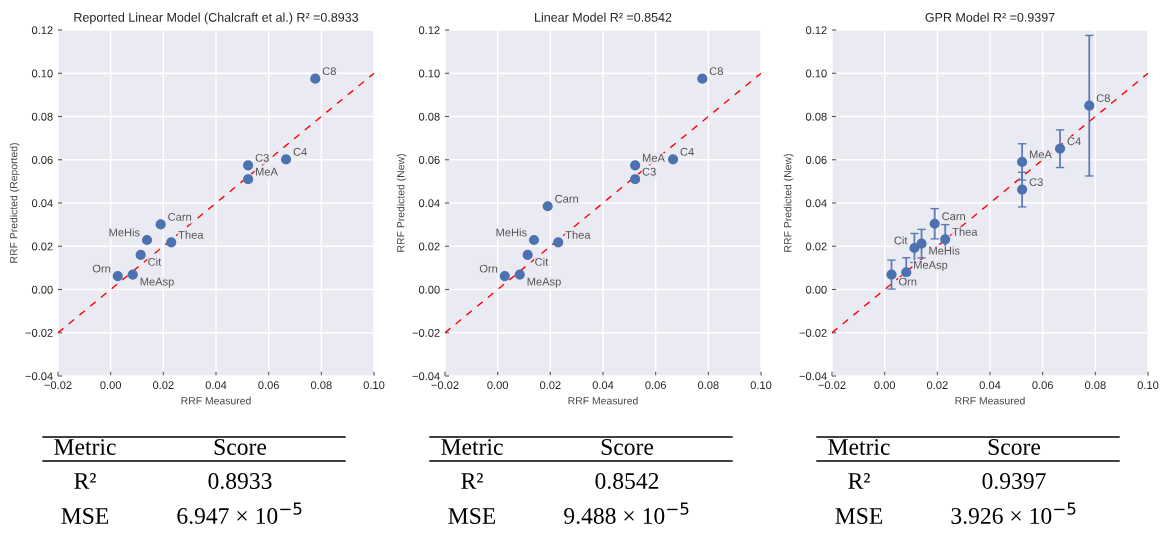  What do you see at coordinates (990, 17) in the screenshot?
I see `chart-title: GPR Model R² =0.9397` at bounding box center [990, 17].